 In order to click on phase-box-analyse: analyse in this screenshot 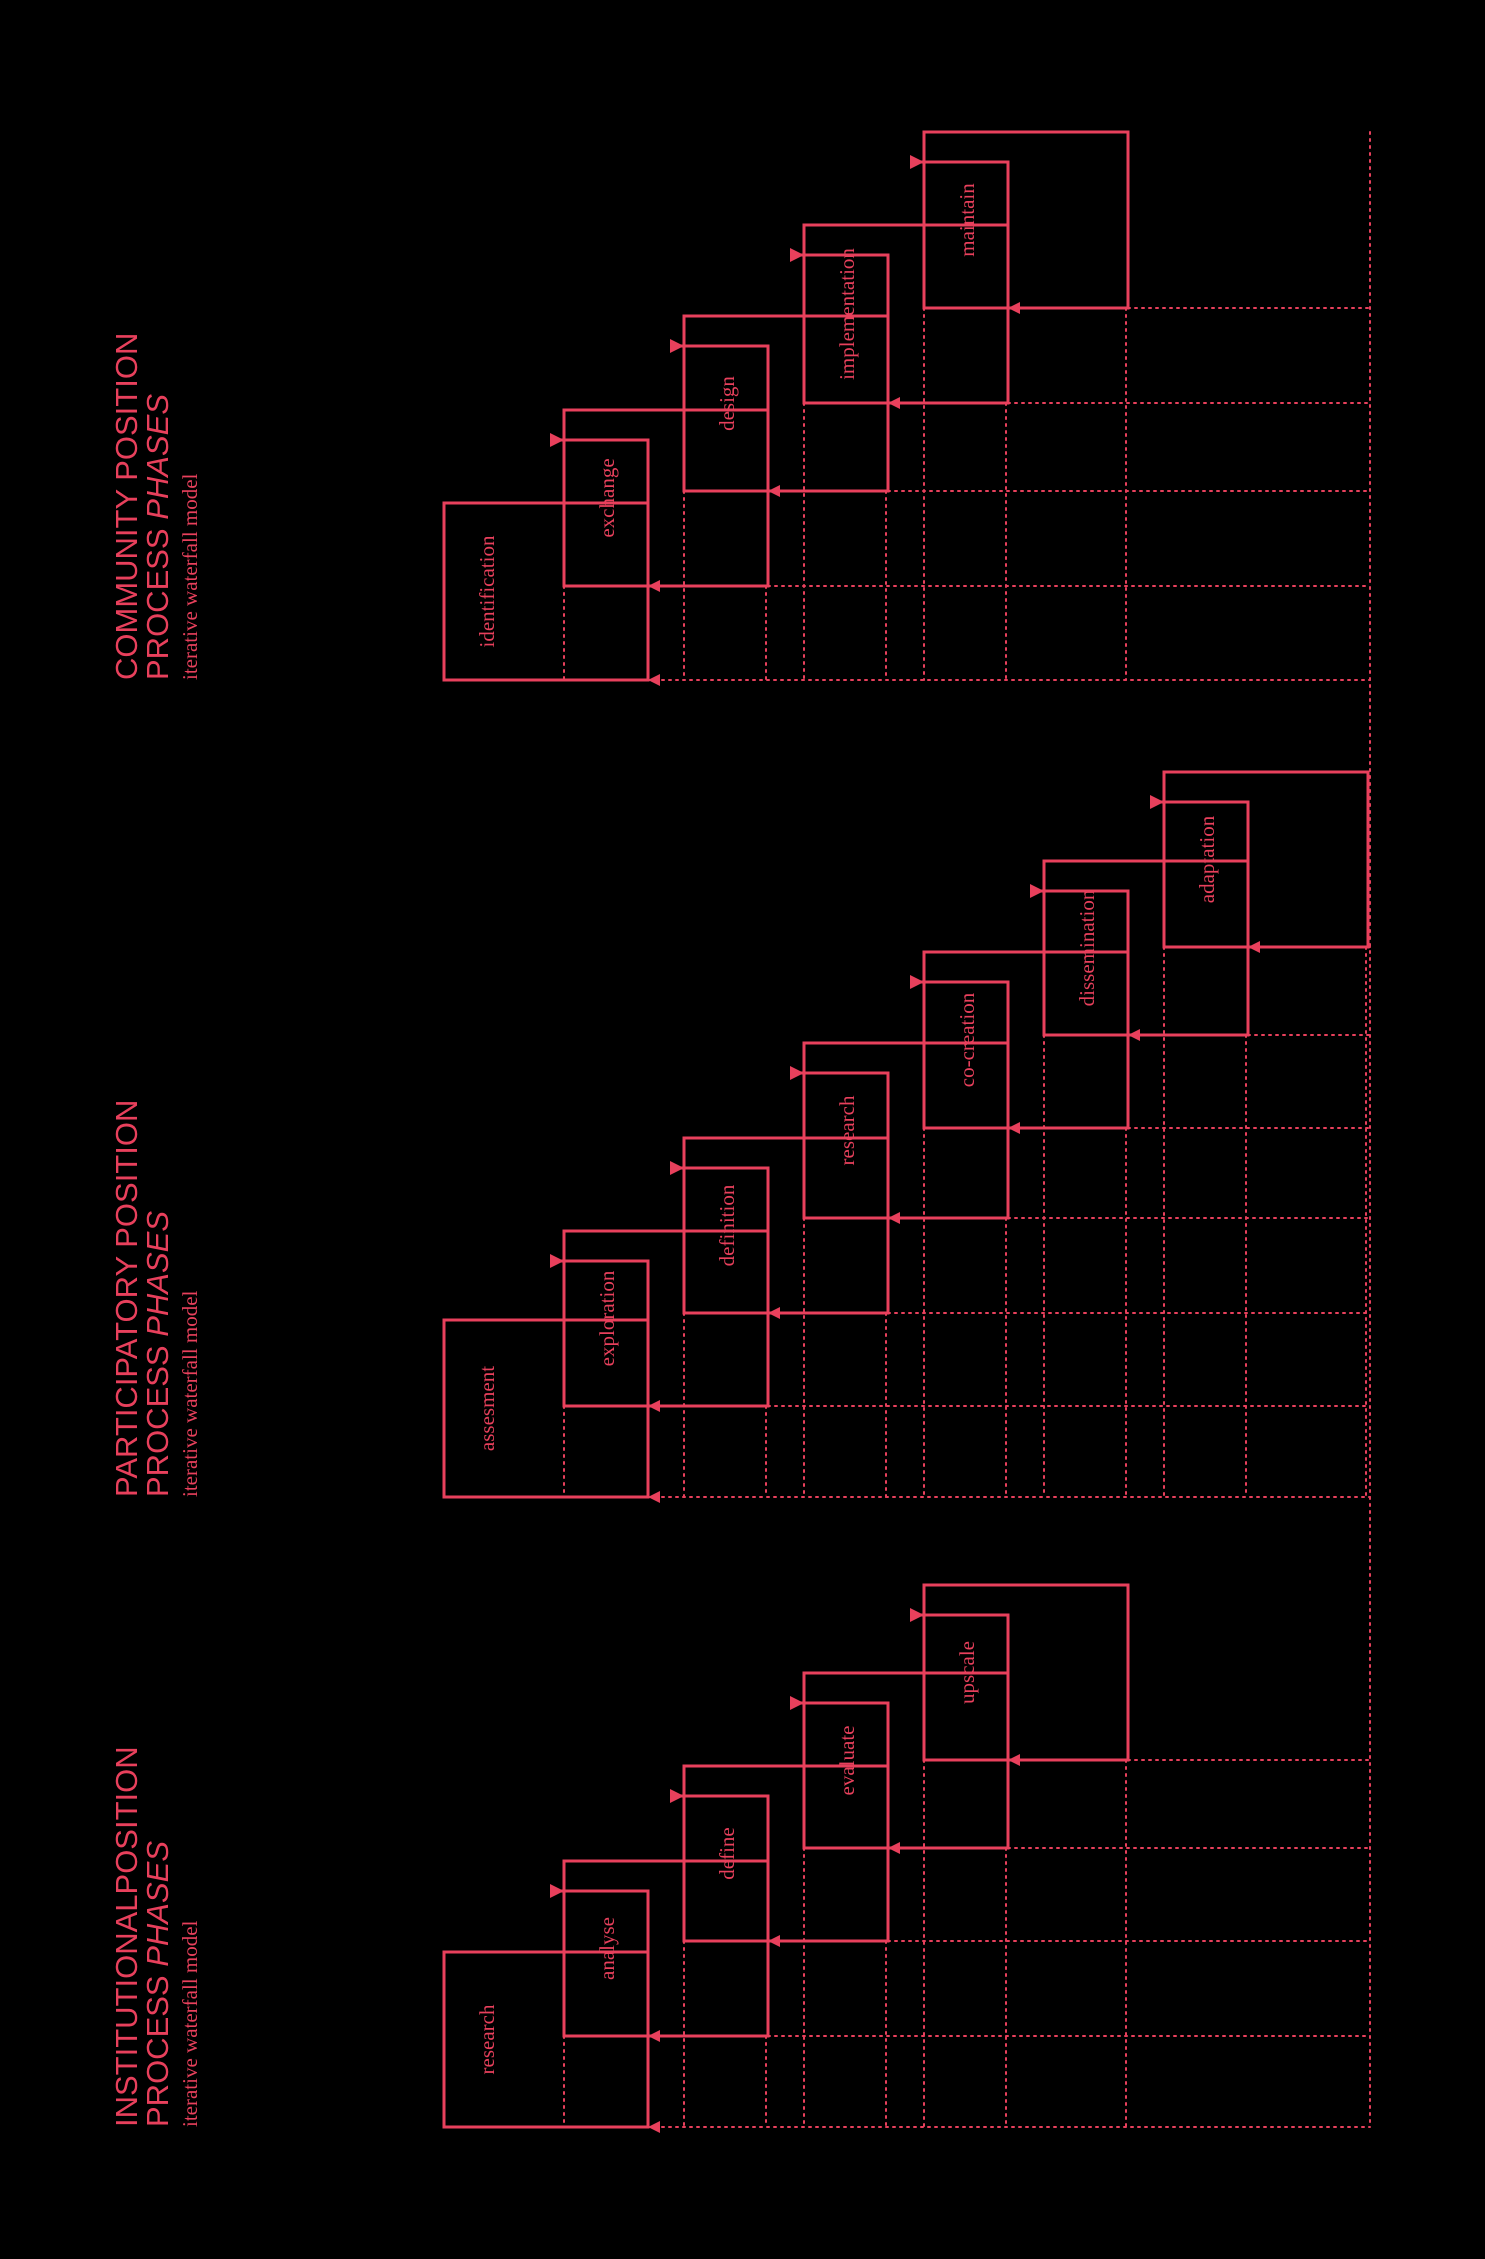, I will do `click(666, 1948)`.